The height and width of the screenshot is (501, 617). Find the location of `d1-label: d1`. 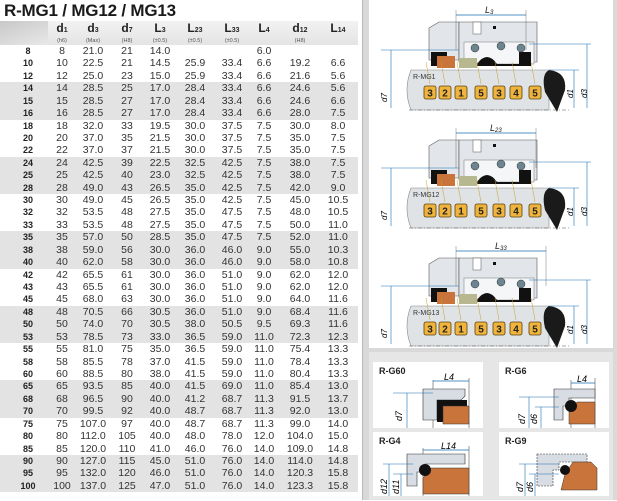

d1-label: d1 is located at coordinates (570, 93).